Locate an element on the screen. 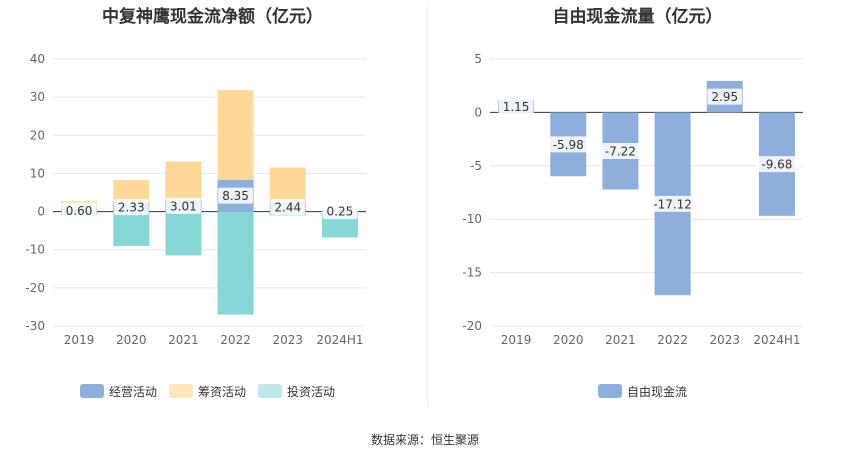  legend-label-investing: 投资活动 is located at coordinates (311, 391).